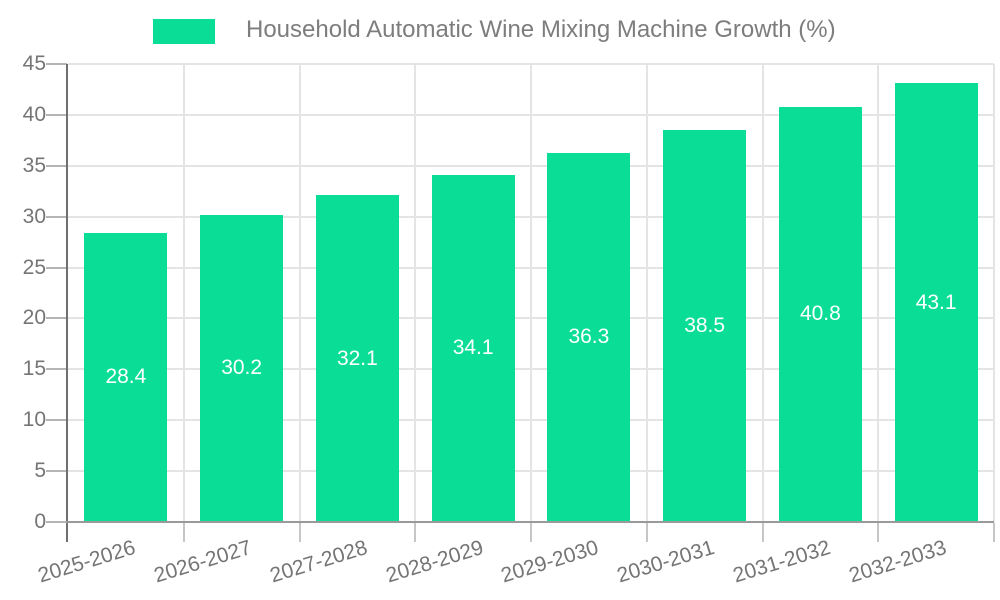 This screenshot has height=600, width=1000. Describe the element at coordinates (897, 562) in the screenshot. I see `x-axis-category-label: 2032-2033` at that location.